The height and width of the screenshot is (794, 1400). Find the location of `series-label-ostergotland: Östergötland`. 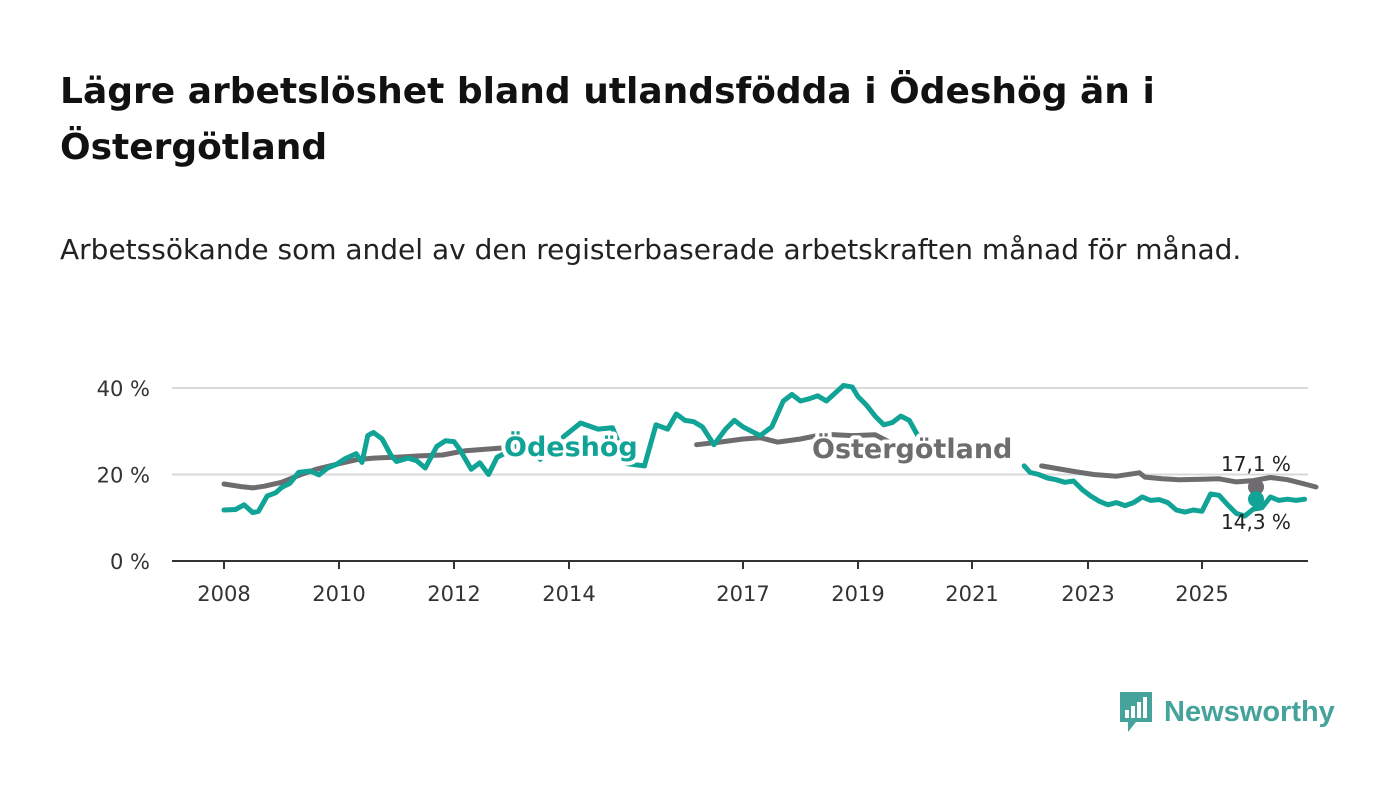

series-label-ostergotland: Östergötland is located at coordinates (912, 448).